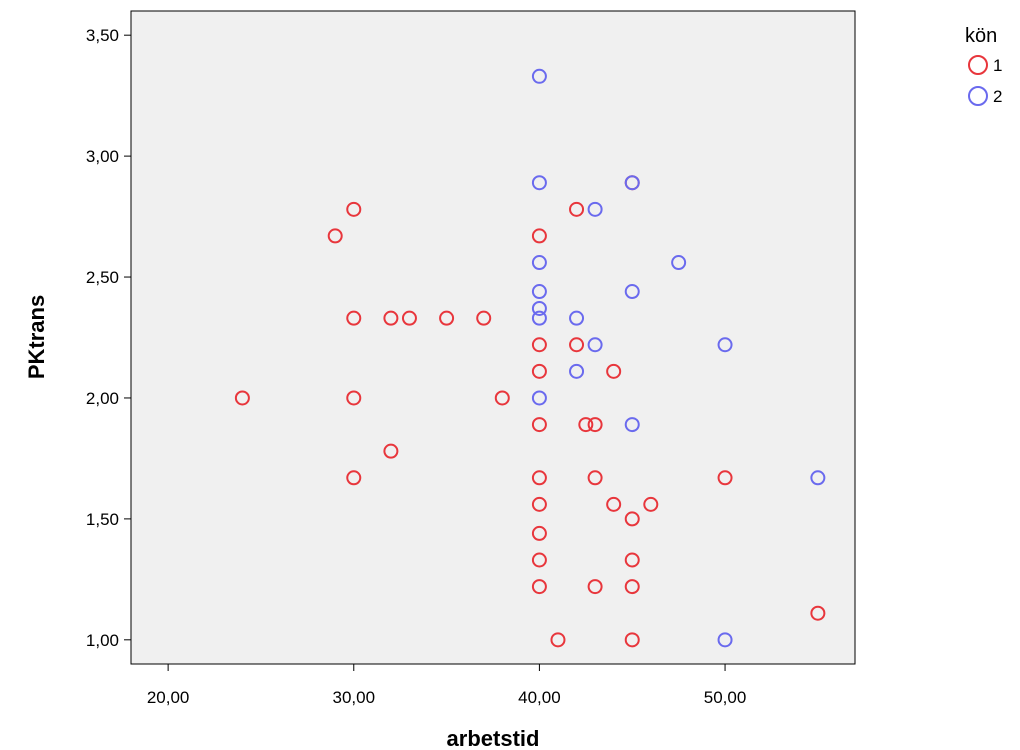 The width and height of the screenshot is (1020, 750). Describe the element at coordinates (168, 697) in the screenshot. I see `x-tick-label: 20,00` at that location.